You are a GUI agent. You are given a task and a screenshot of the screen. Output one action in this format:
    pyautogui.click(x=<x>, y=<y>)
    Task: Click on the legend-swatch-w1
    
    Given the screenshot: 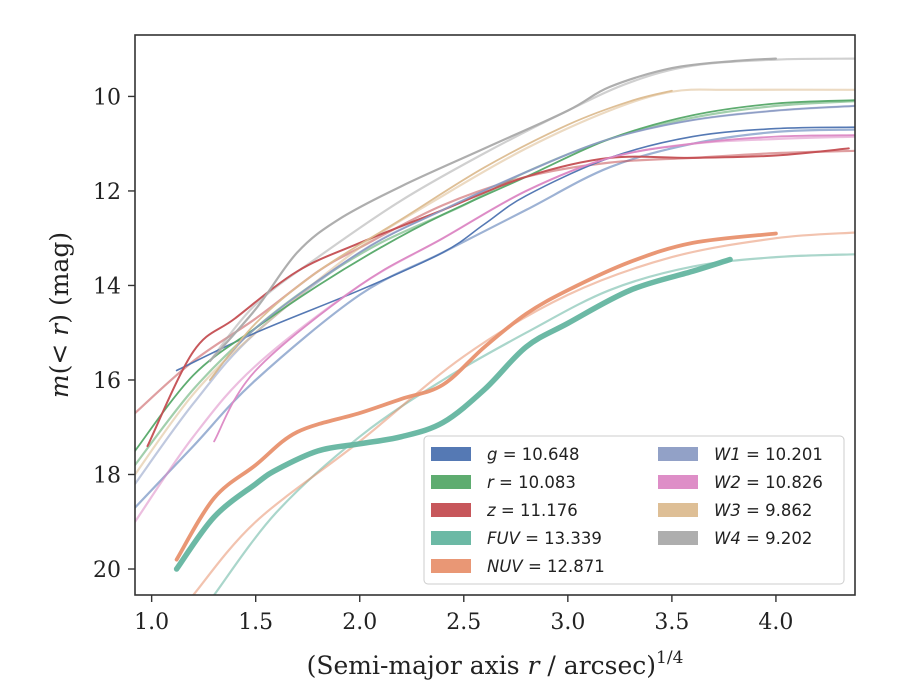 What is the action you would take?
    pyautogui.click(x=678, y=454)
    